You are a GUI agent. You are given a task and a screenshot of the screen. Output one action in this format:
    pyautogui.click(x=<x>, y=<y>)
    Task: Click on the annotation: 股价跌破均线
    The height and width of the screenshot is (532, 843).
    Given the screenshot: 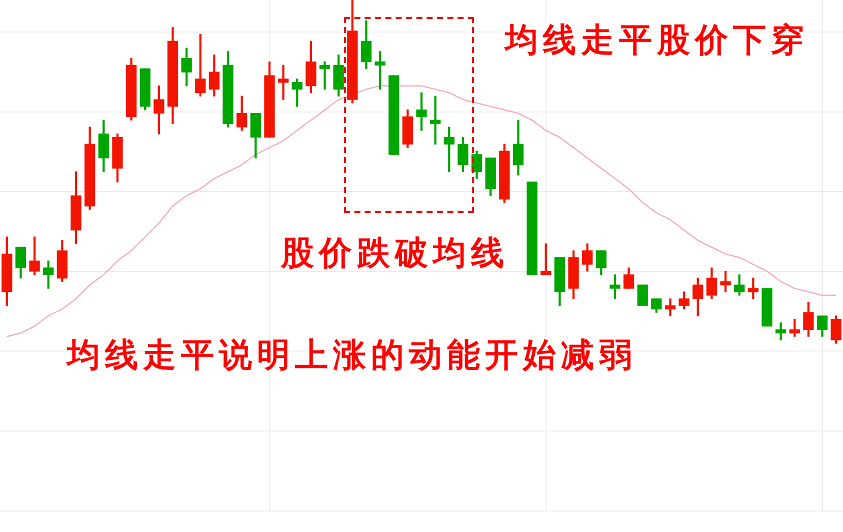 What is the action you would take?
    pyautogui.click(x=395, y=253)
    